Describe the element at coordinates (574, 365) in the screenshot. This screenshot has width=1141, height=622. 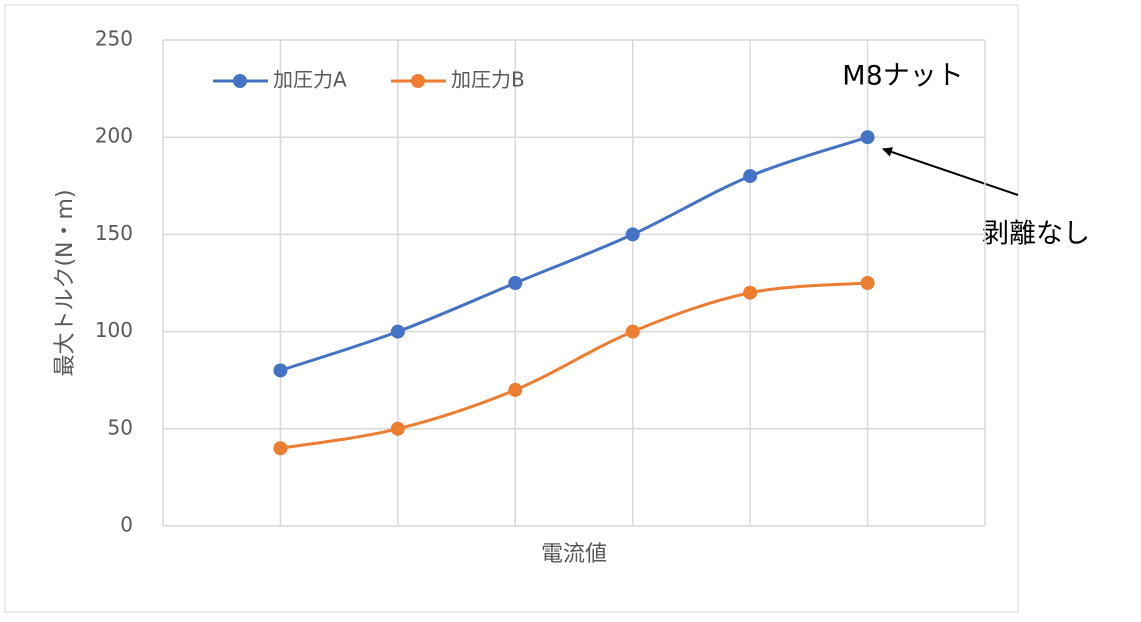
I see `series-line` at that location.